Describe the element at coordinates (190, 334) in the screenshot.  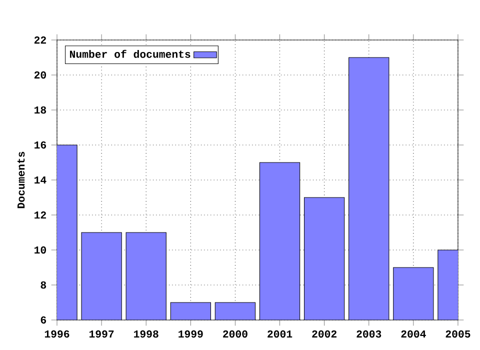
I see `x-tick-label: 1999` at that location.